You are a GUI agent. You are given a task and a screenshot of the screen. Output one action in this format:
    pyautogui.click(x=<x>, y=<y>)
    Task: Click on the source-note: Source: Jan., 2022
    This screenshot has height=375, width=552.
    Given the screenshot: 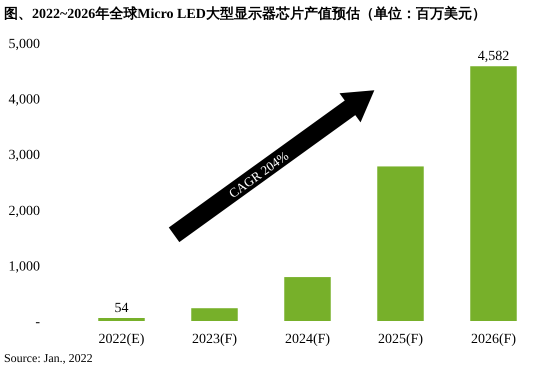 What is the action you would take?
    pyautogui.click(x=48, y=358)
    